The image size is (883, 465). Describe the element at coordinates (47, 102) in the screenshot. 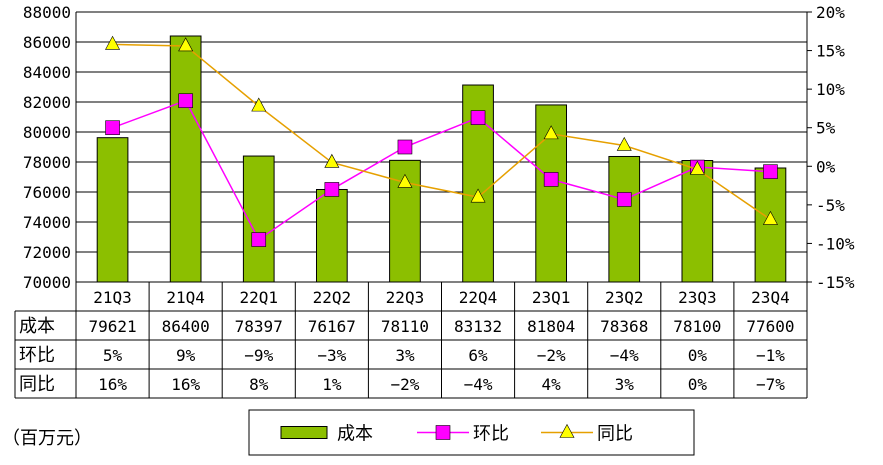

I see `left-tick-label: 82000` at that location.